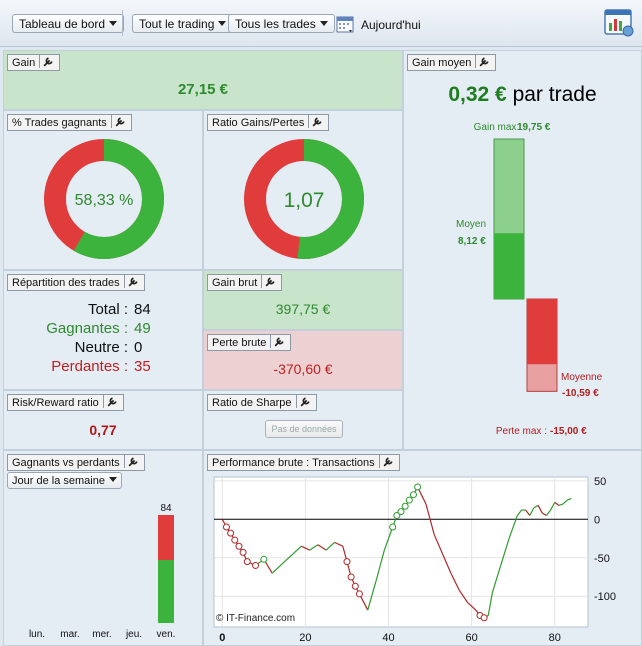 The height and width of the screenshot is (646, 642). Describe the element at coordinates (498, 127) in the screenshot. I see `max-gain-label: Gain max :` at that location.